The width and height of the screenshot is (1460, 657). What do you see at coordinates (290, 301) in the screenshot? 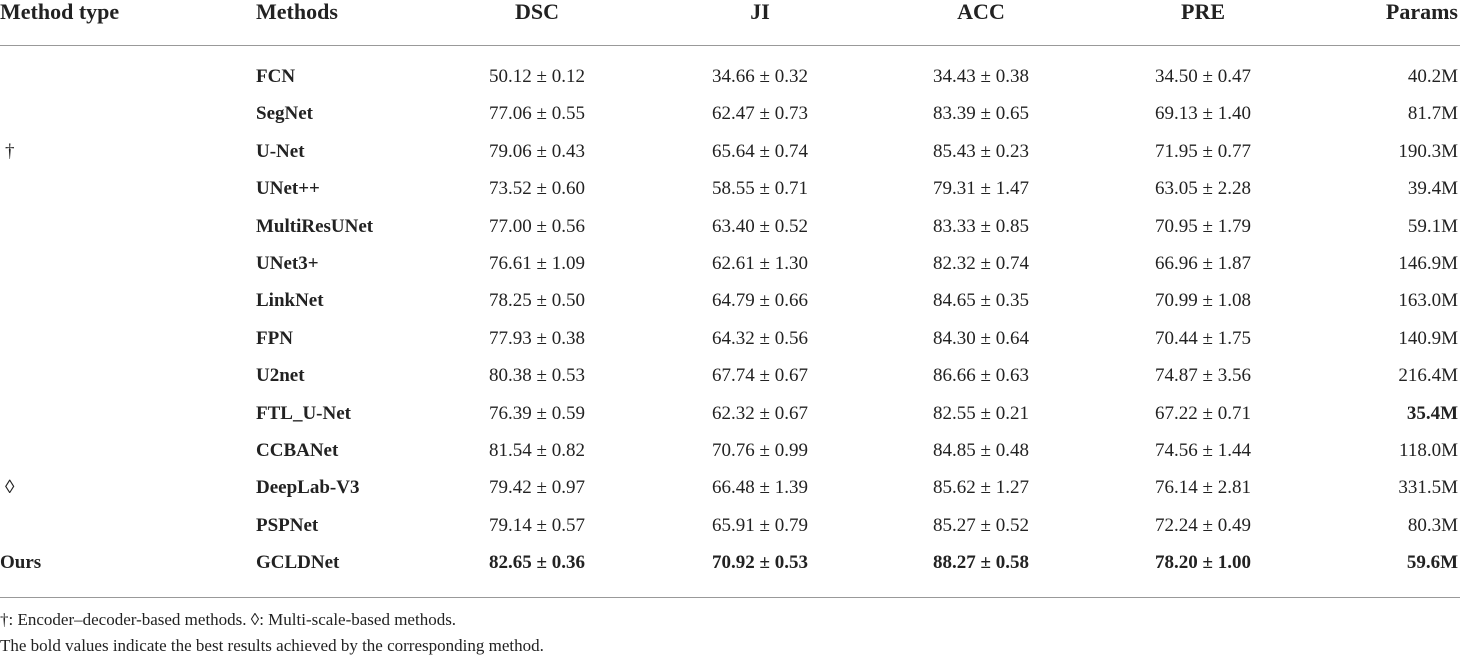
I see `method-name: LinkNet` at bounding box center [290, 301].